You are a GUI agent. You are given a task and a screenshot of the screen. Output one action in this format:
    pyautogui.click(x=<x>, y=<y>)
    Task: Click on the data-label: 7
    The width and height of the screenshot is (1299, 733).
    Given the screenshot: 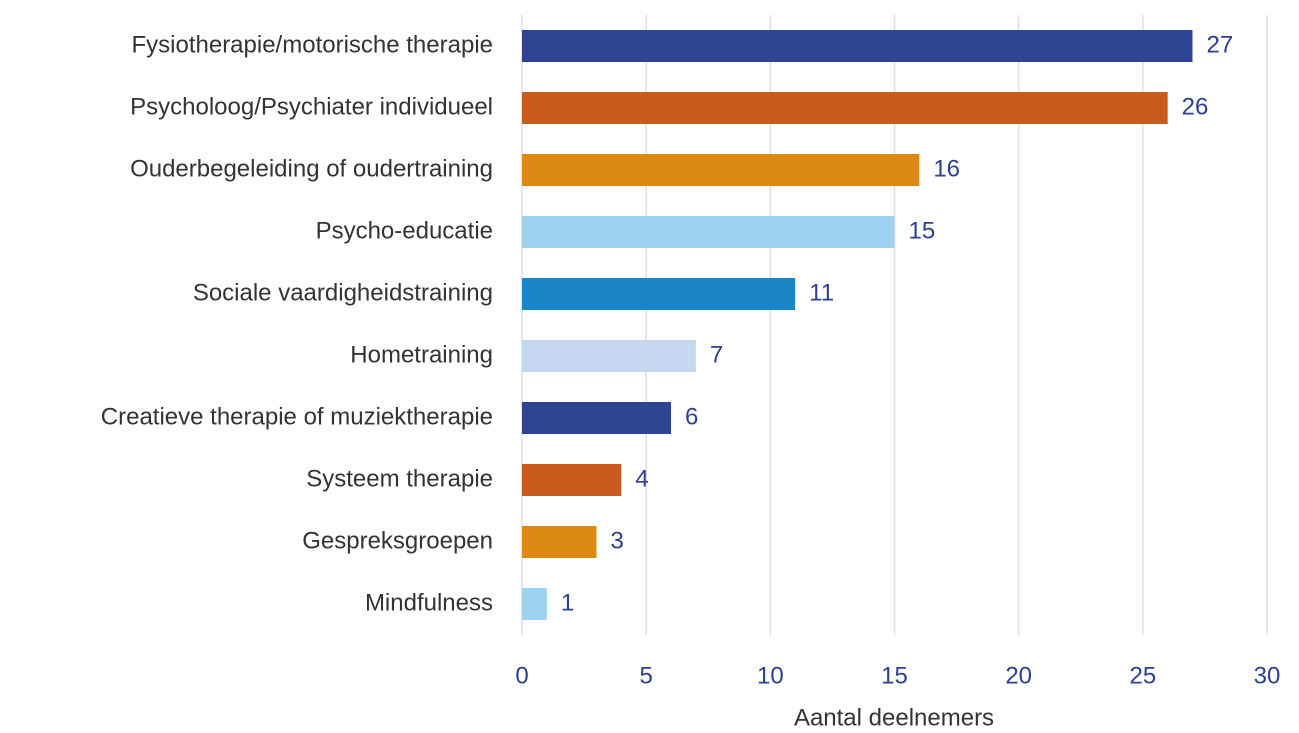 What is the action you would take?
    pyautogui.click(x=716, y=354)
    